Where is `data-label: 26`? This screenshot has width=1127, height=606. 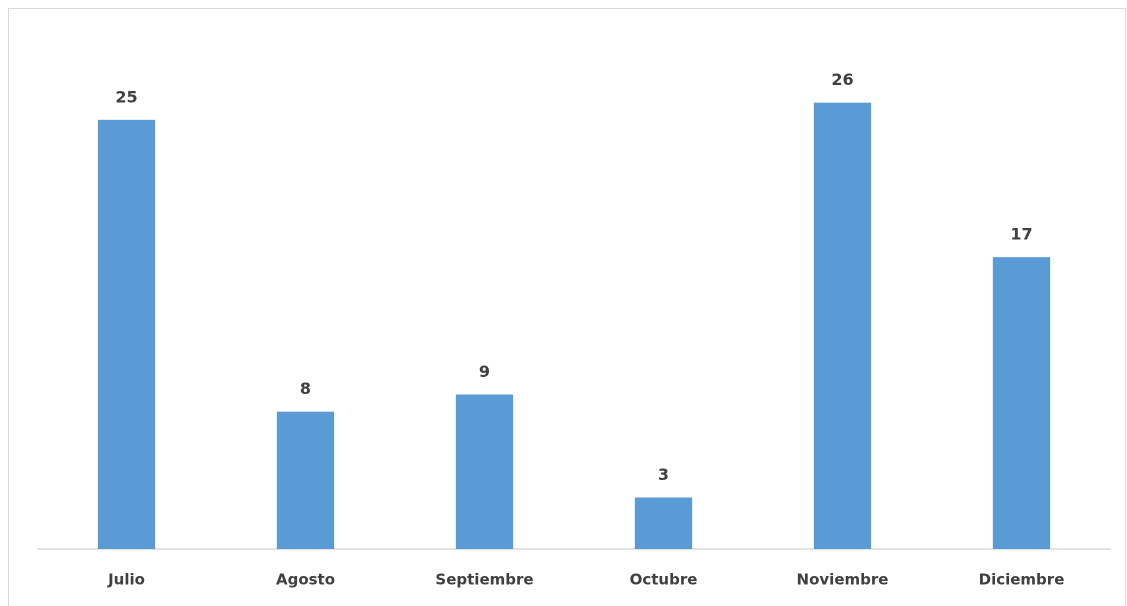
data-label: 26 is located at coordinates (842, 79).